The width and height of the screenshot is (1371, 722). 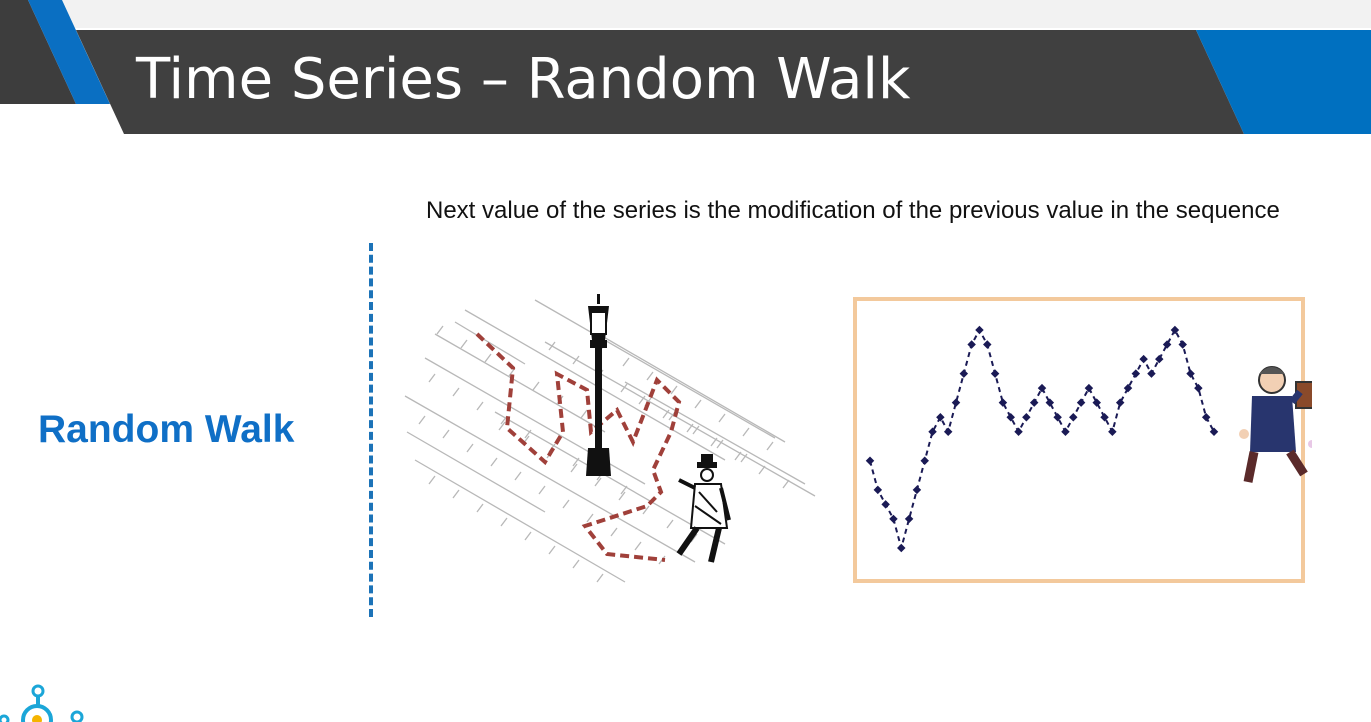 What do you see at coordinates (598, 385) in the screenshot?
I see `street-lamp-icon` at bounding box center [598, 385].